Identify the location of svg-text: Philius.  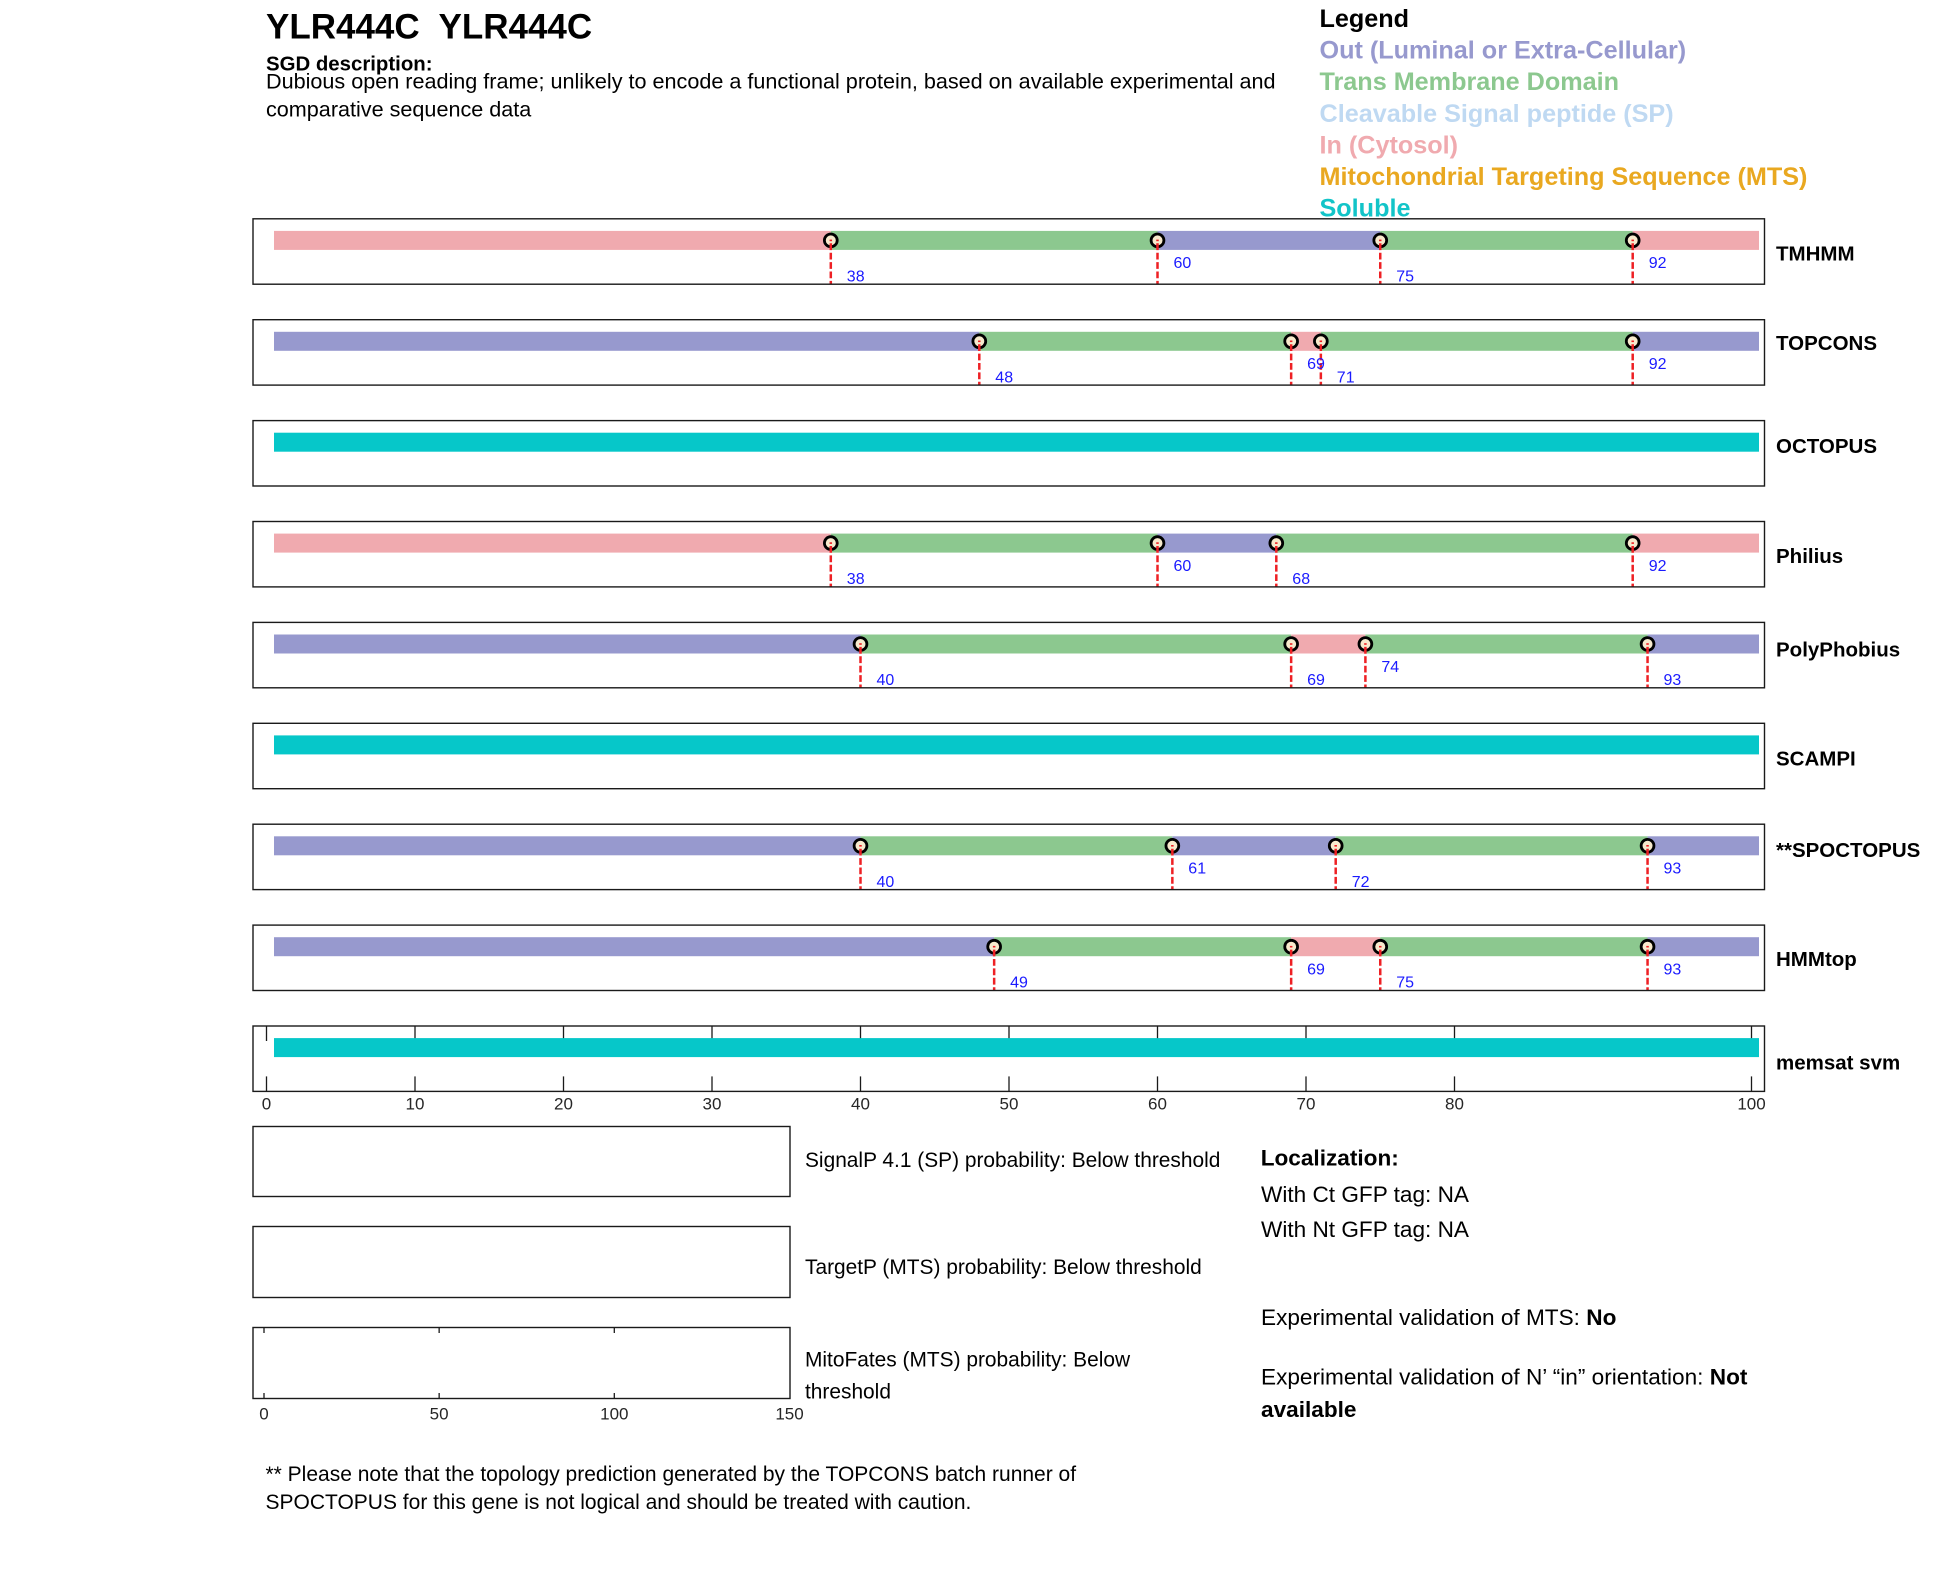
(1809, 556).